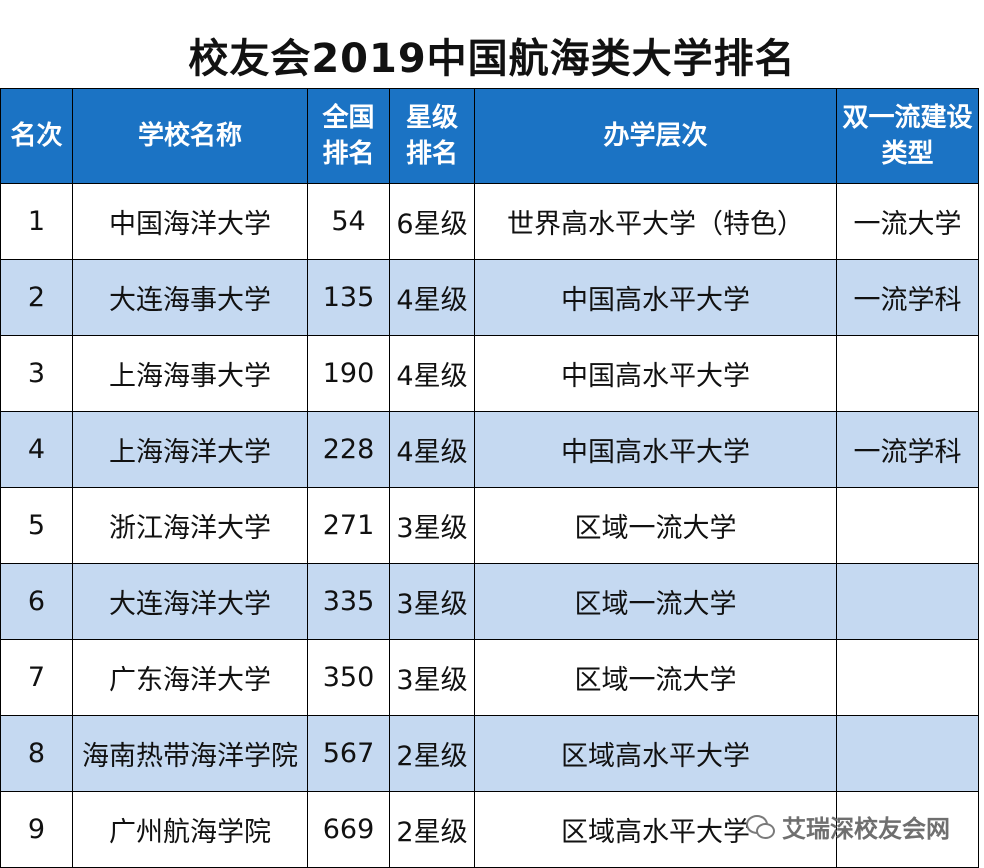 The height and width of the screenshot is (868, 984). I want to click on page-title: 校友会2019中国航海类大学排名, so click(492, 59).